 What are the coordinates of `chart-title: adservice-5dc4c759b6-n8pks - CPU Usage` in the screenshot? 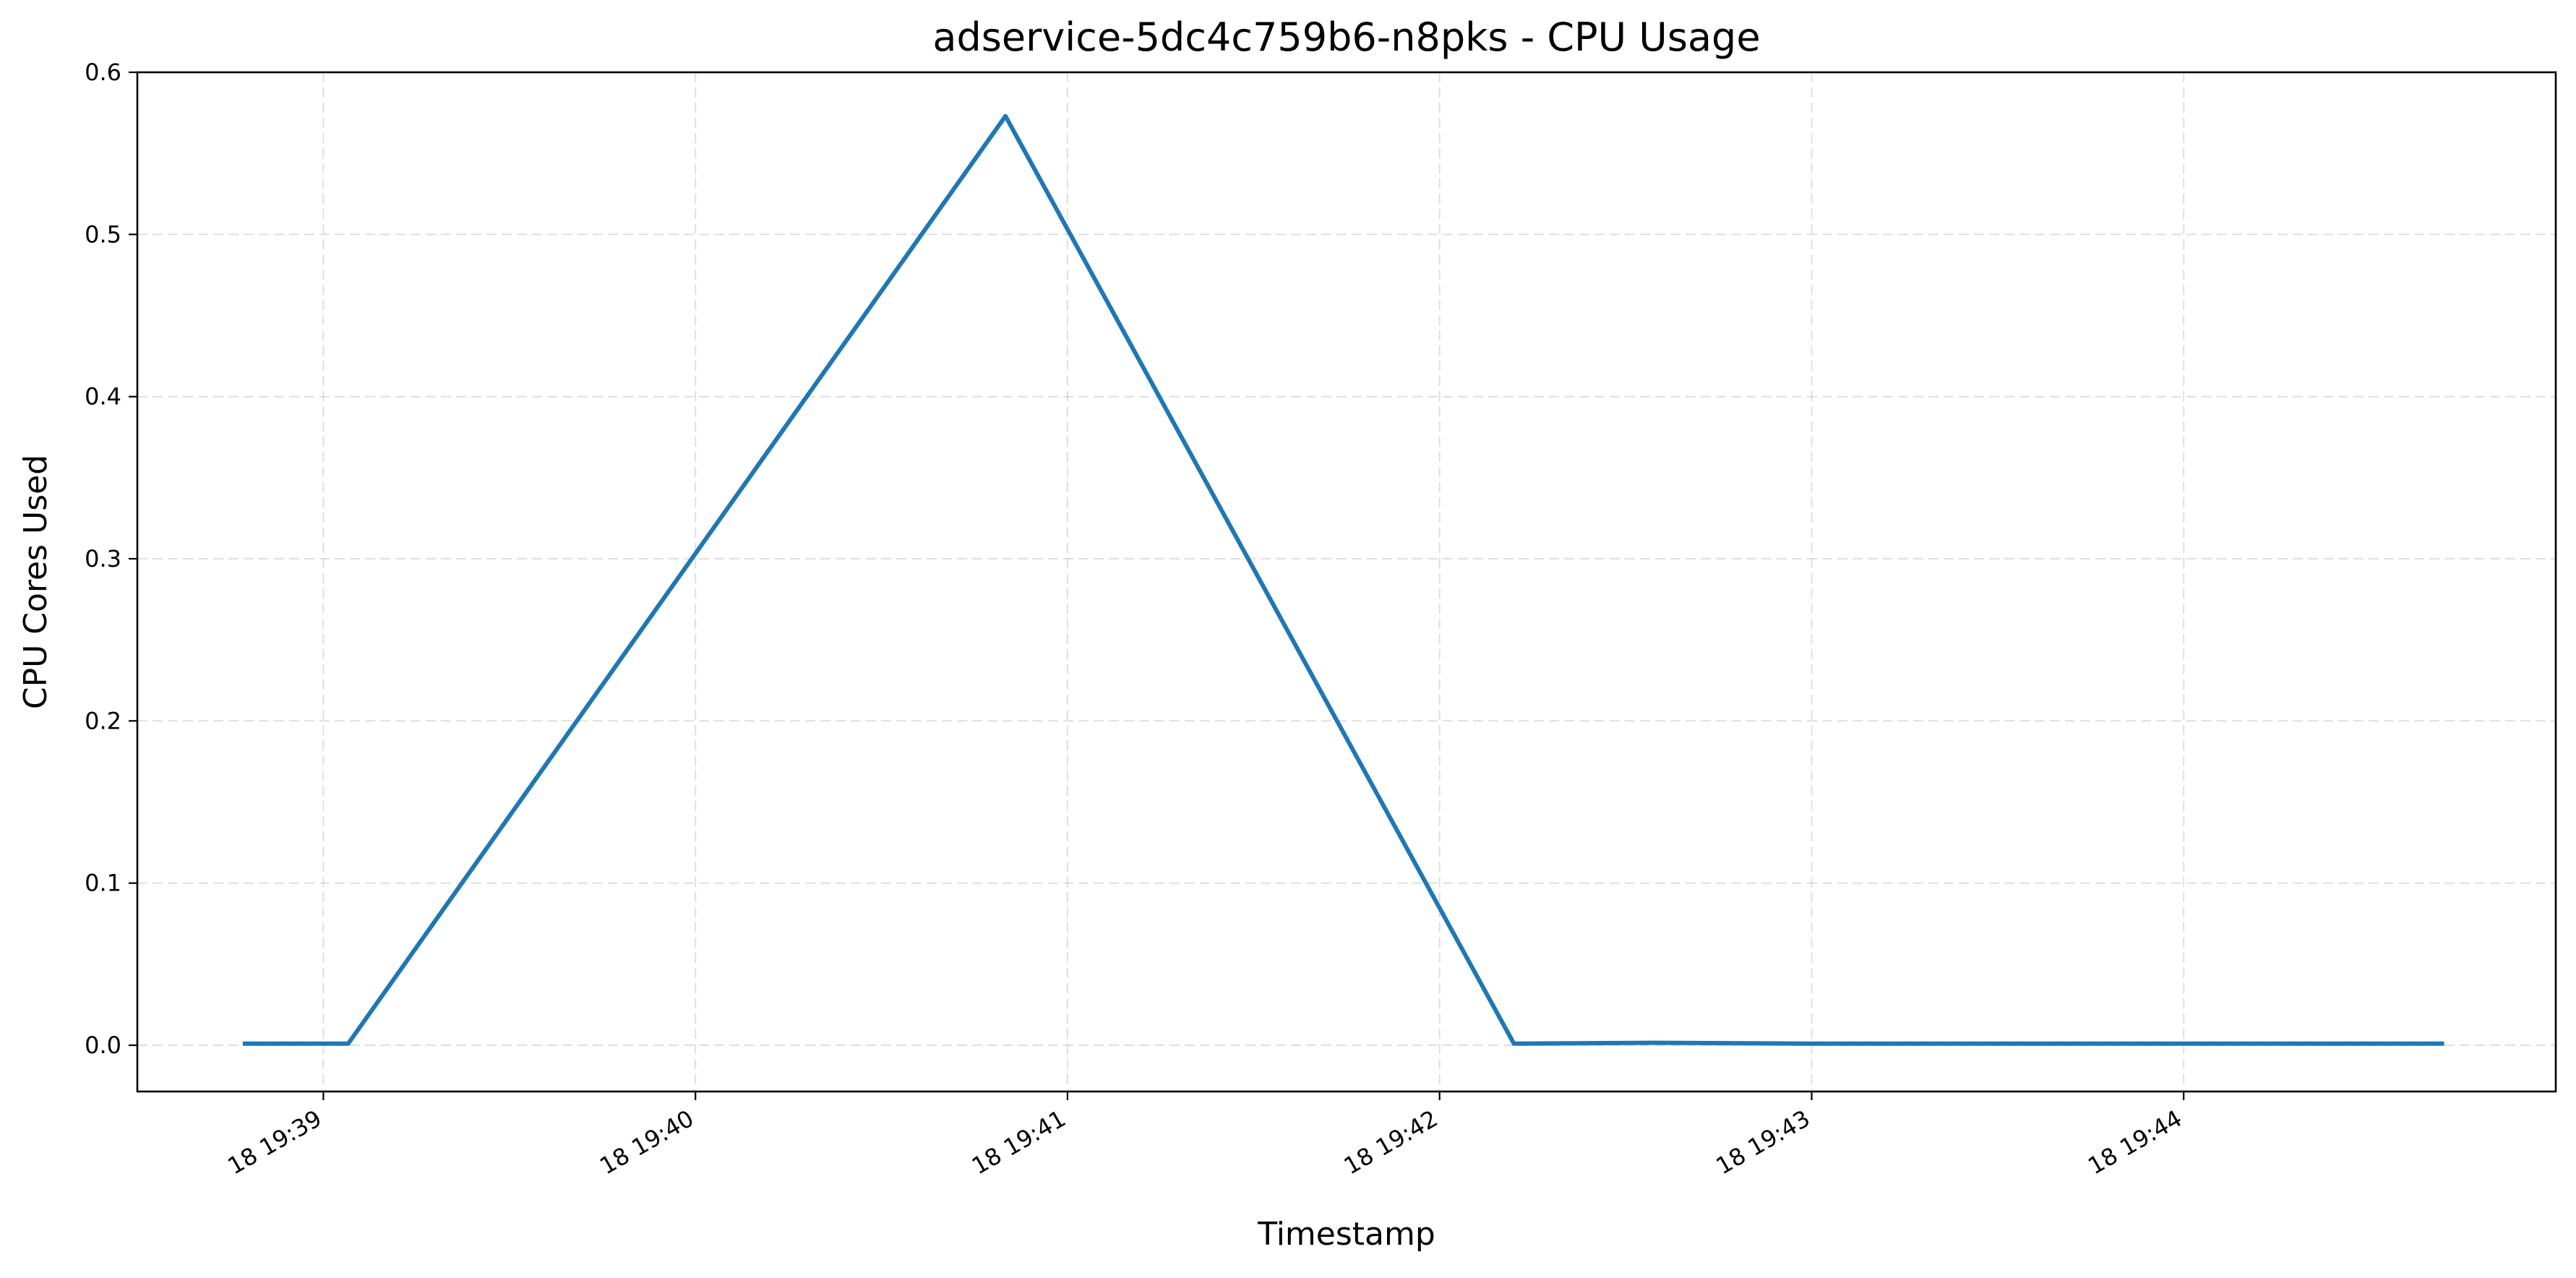 It's located at (1346, 37).